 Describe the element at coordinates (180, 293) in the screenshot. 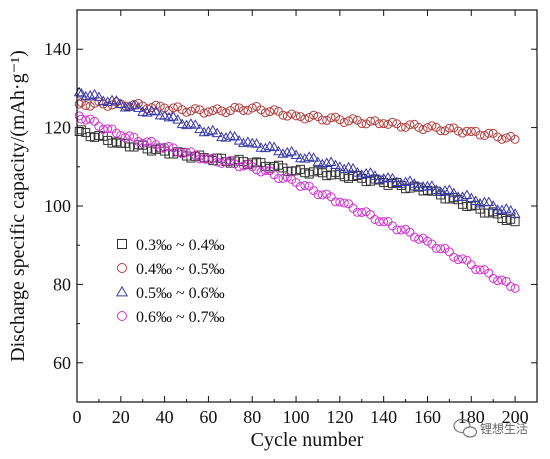

I see `legend-label: 0.5‰ ~ 0.6‰` at that location.